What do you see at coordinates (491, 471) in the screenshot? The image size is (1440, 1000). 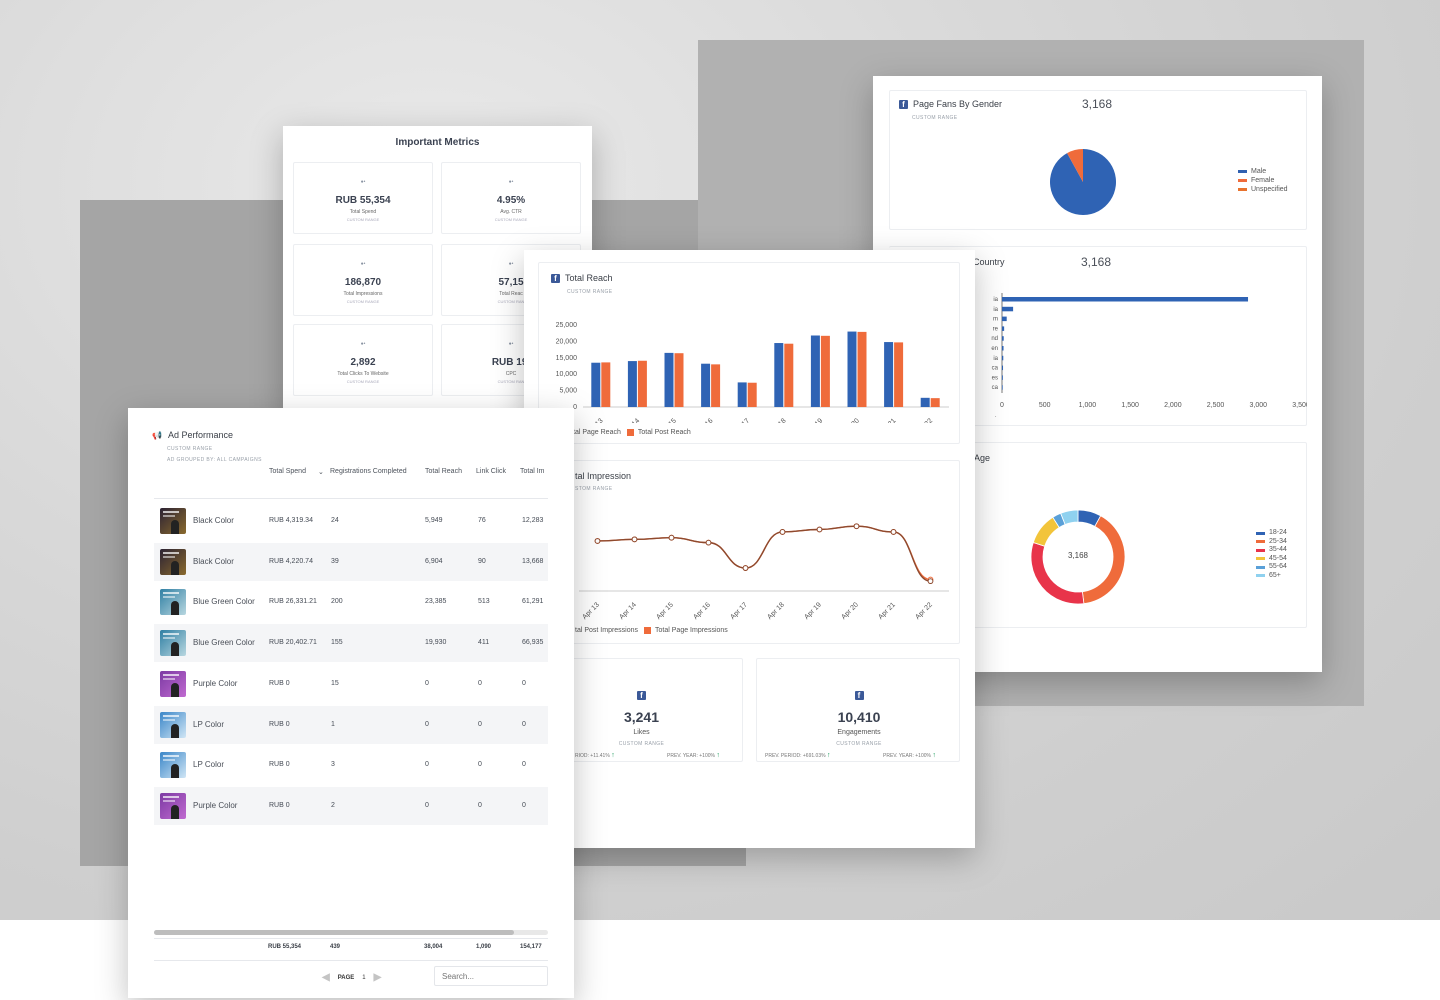 I see `col-link-click: Link Click` at bounding box center [491, 471].